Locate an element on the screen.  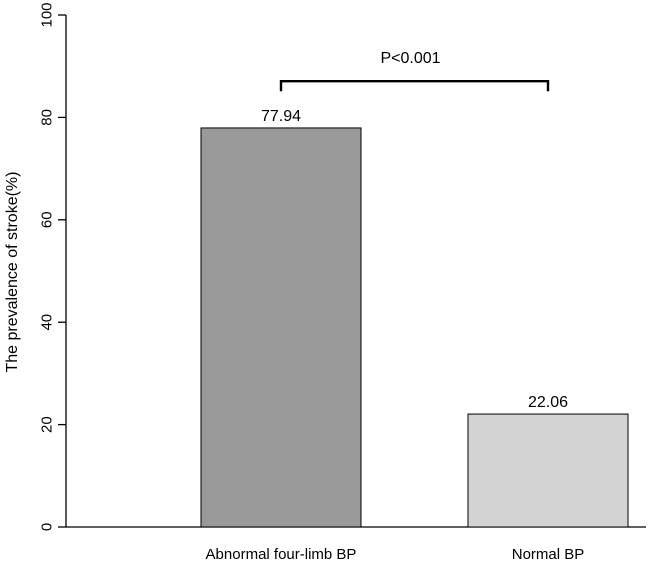
bar is located at coordinates (548, 470).